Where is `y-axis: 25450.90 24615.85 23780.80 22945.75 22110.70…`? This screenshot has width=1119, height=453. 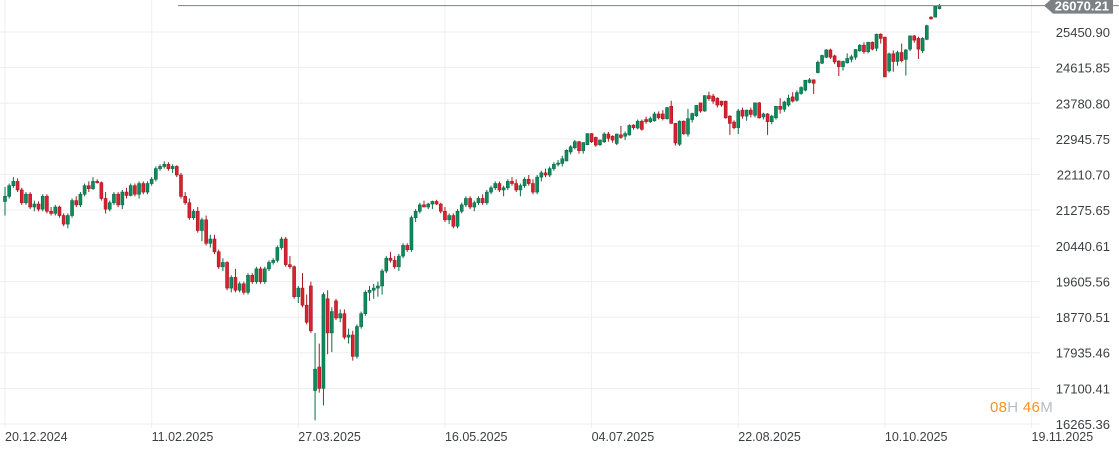 y-axis: 25450.90 24615.85 23780.80 22945.75 22110.70… is located at coordinates (1083, 228).